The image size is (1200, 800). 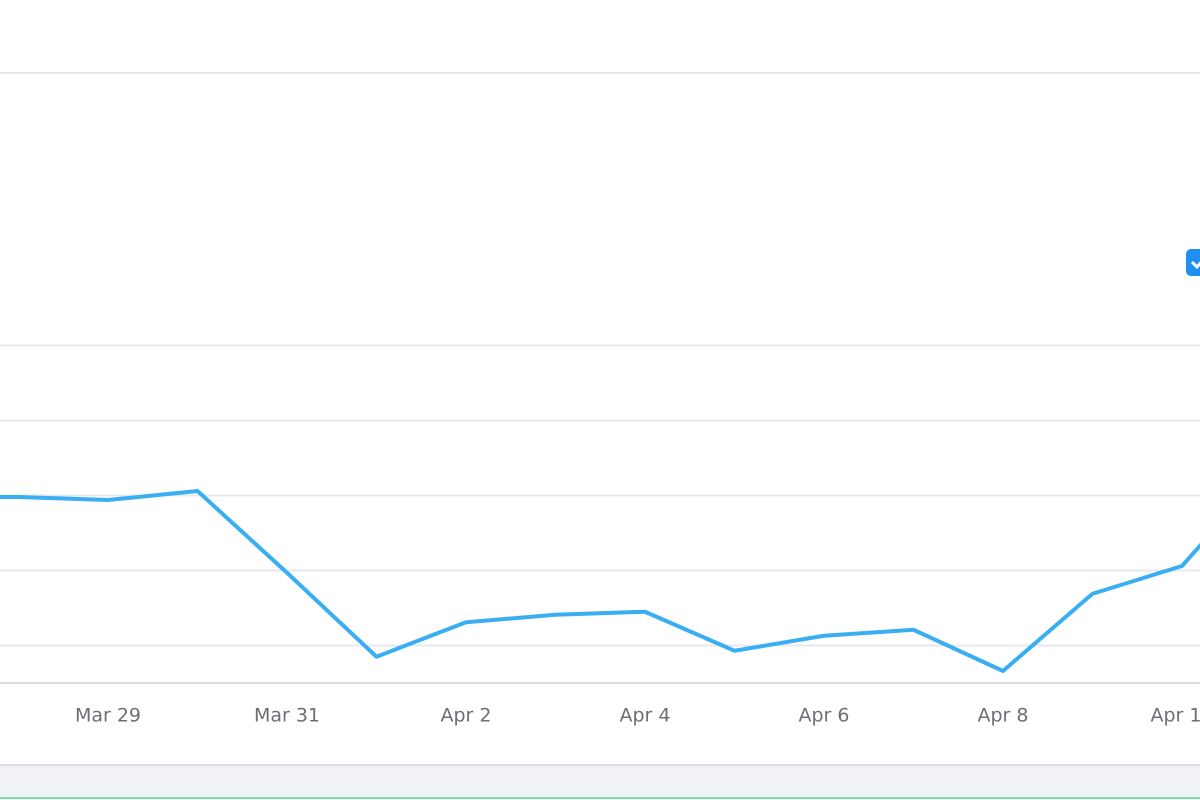 What do you see at coordinates (466, 716) in the screenshot?
I see `x-tick-label: Apr 2` at bounding box center [466, 716].